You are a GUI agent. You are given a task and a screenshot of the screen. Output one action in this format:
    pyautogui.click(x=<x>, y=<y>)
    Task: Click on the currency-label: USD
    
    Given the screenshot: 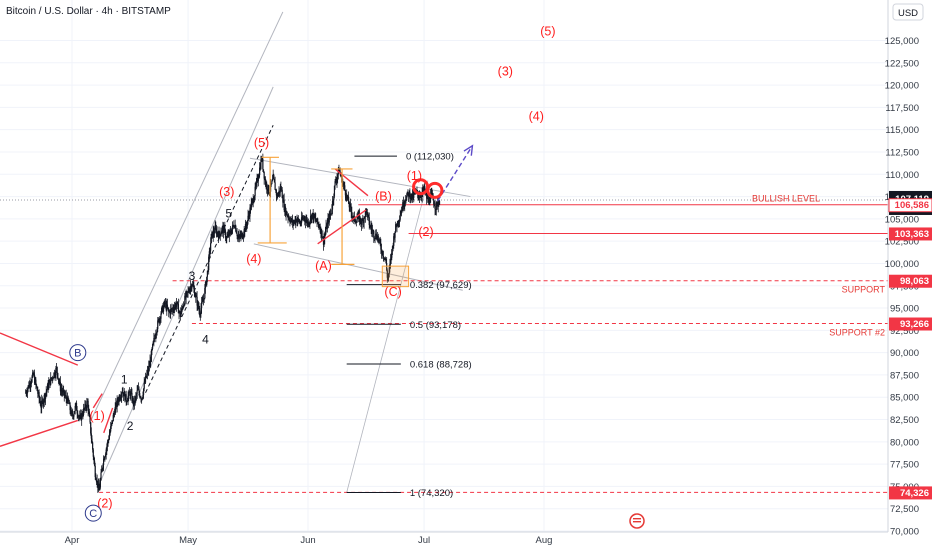 What is the action you would take?
    pyautogui.click(x=908, y=13)
    